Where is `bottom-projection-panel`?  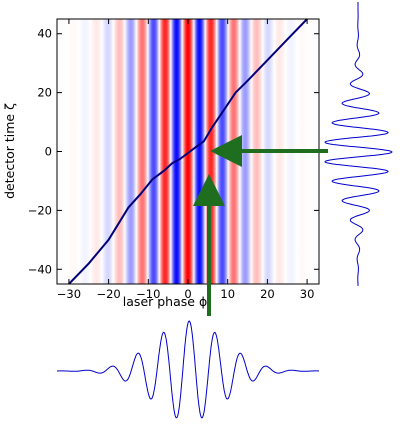
bottom-projection-panel is located at coordinates (188, 369).